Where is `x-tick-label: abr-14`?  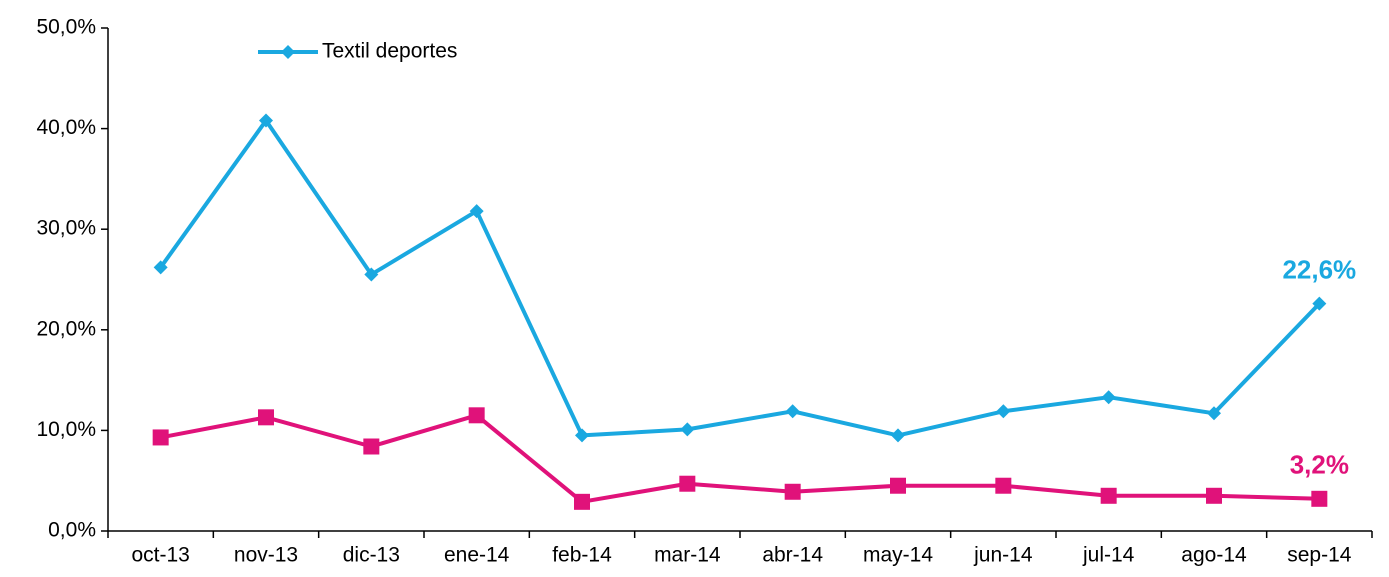 x-tick-label: abr-14 is located at coordinates (792, 555).